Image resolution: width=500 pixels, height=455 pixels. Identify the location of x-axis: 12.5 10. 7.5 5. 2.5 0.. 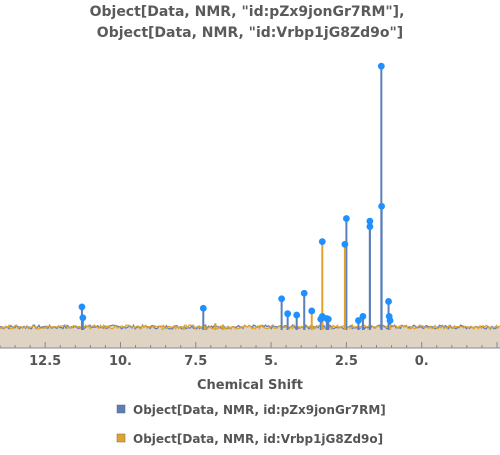
(250, 355).